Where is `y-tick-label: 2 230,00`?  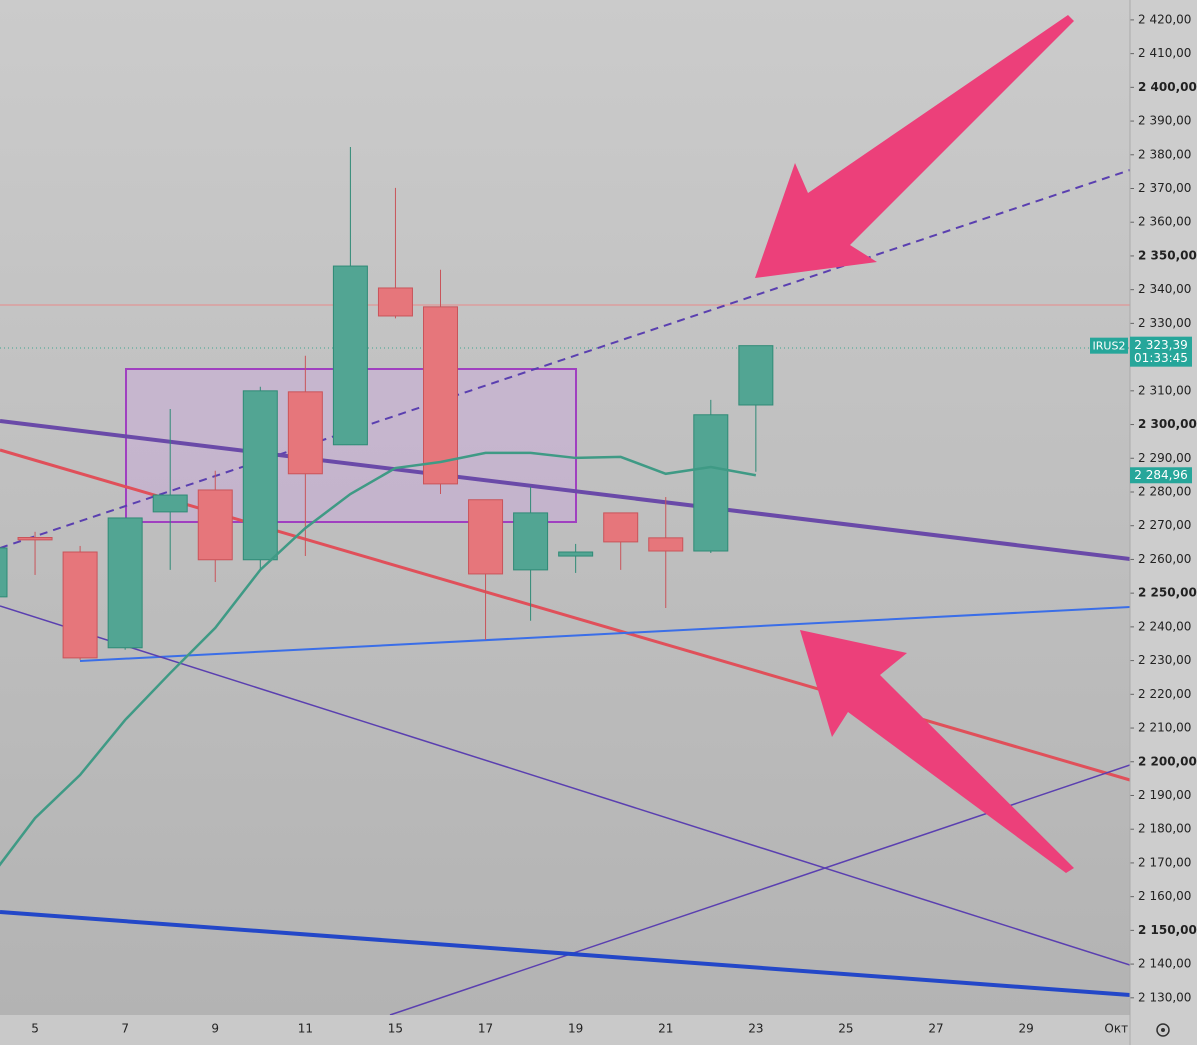
y-tick-label: 2 230,00 is located at coordinates (1164, 660).